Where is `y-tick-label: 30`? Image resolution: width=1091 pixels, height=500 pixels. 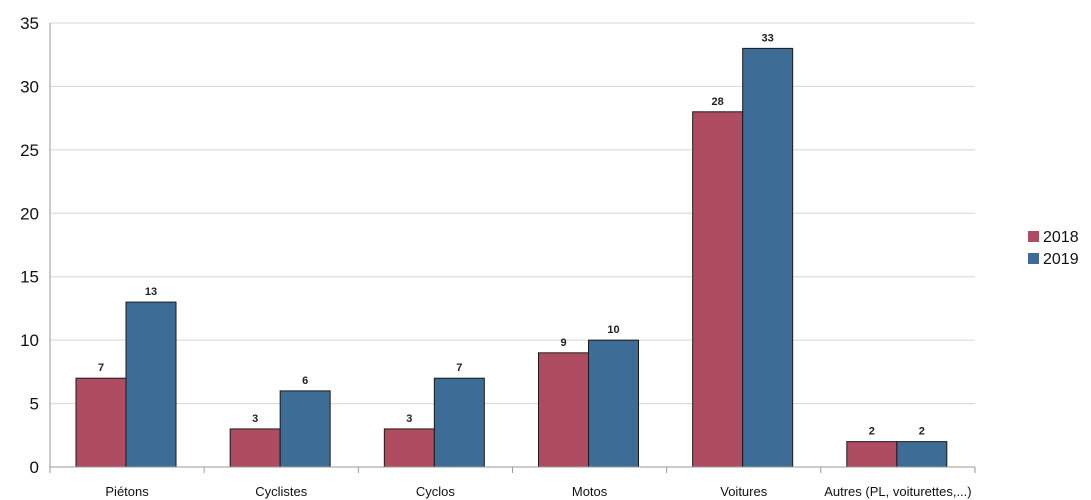
y-tick-label: 30 is located at coordinates (29, 86).